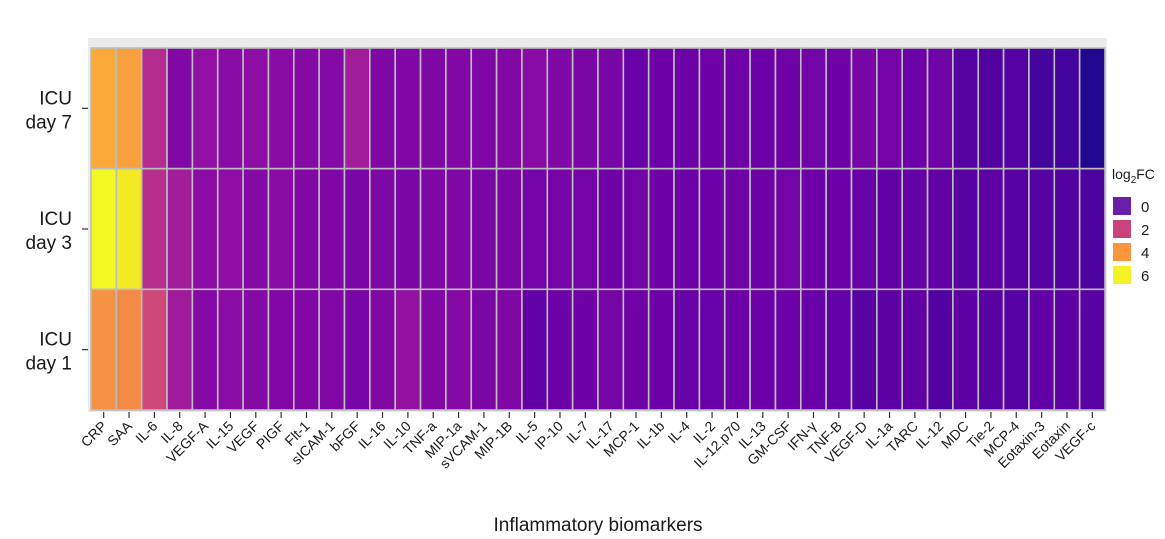 The height and width of the screenshot is (539, 1165). I want to click on x-tick-label: SAA, so click(120, 433).